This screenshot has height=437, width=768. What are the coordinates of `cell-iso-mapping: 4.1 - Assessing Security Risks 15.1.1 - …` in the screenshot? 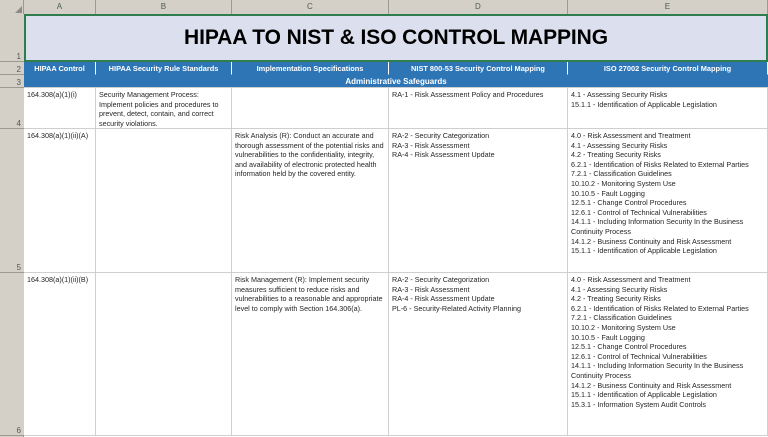 It's located at (668, 108).